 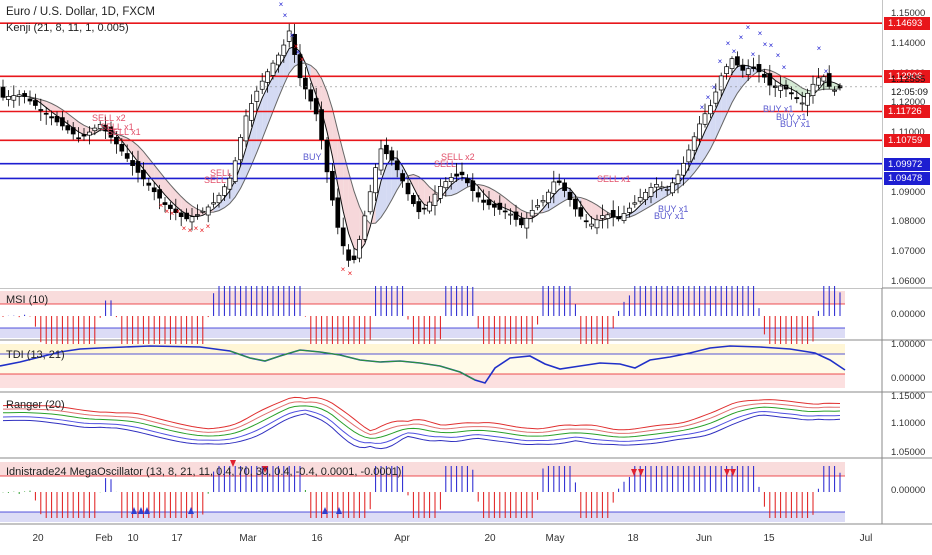 I want to click on tdi-pane, so click(x=422, y=366).